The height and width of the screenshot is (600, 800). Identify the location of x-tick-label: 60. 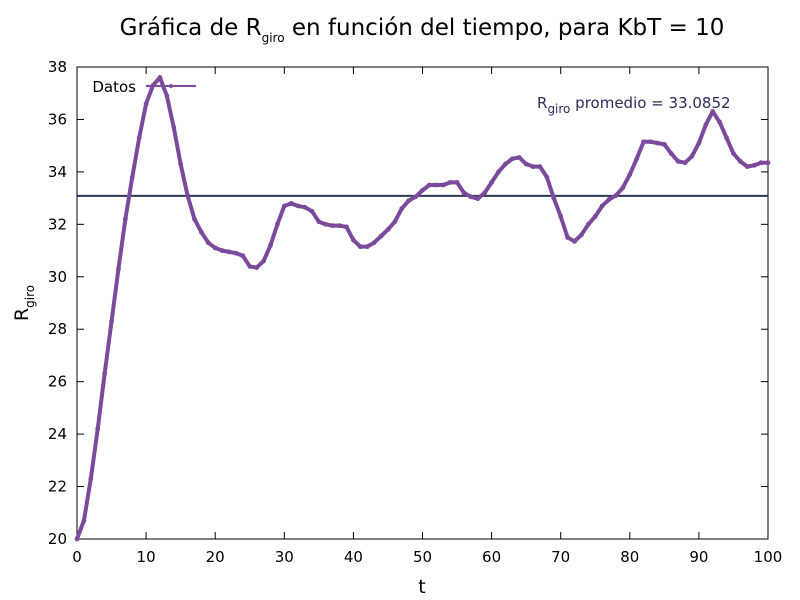
(491, 557).